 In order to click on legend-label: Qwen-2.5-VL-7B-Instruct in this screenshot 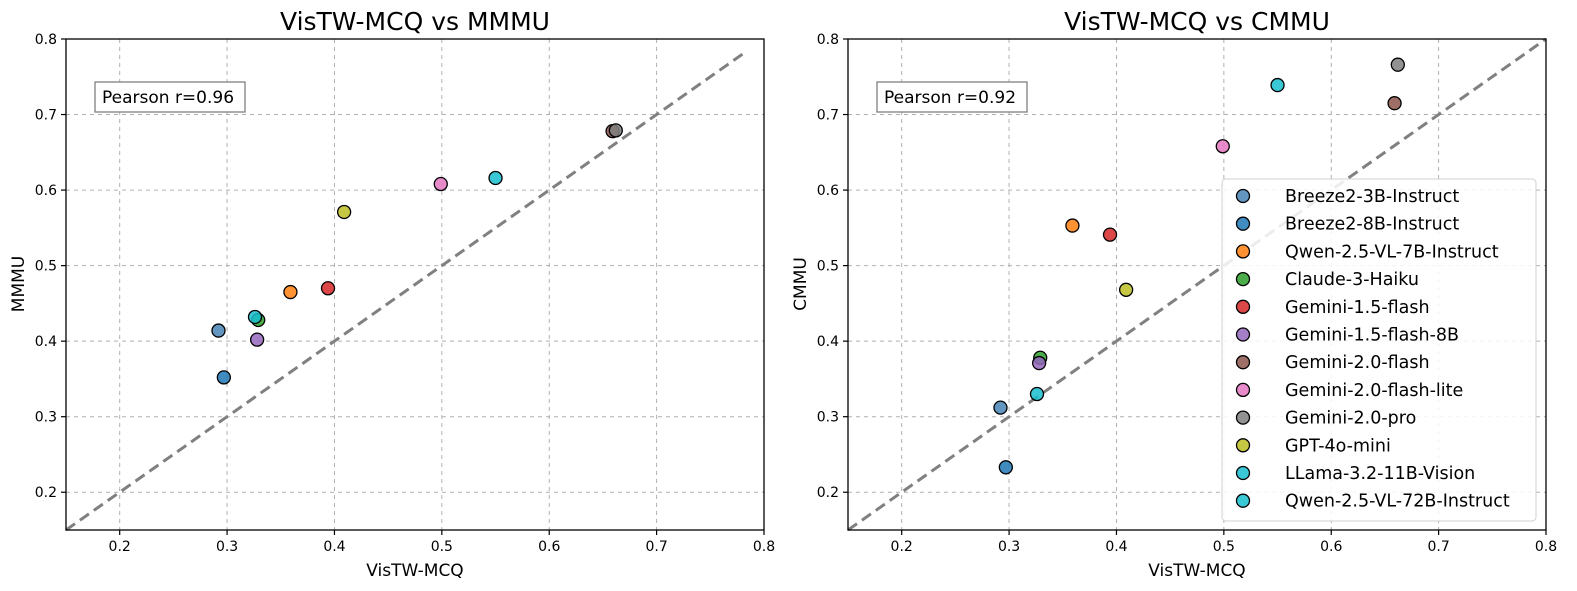, I will do `click(1392, 252)`.